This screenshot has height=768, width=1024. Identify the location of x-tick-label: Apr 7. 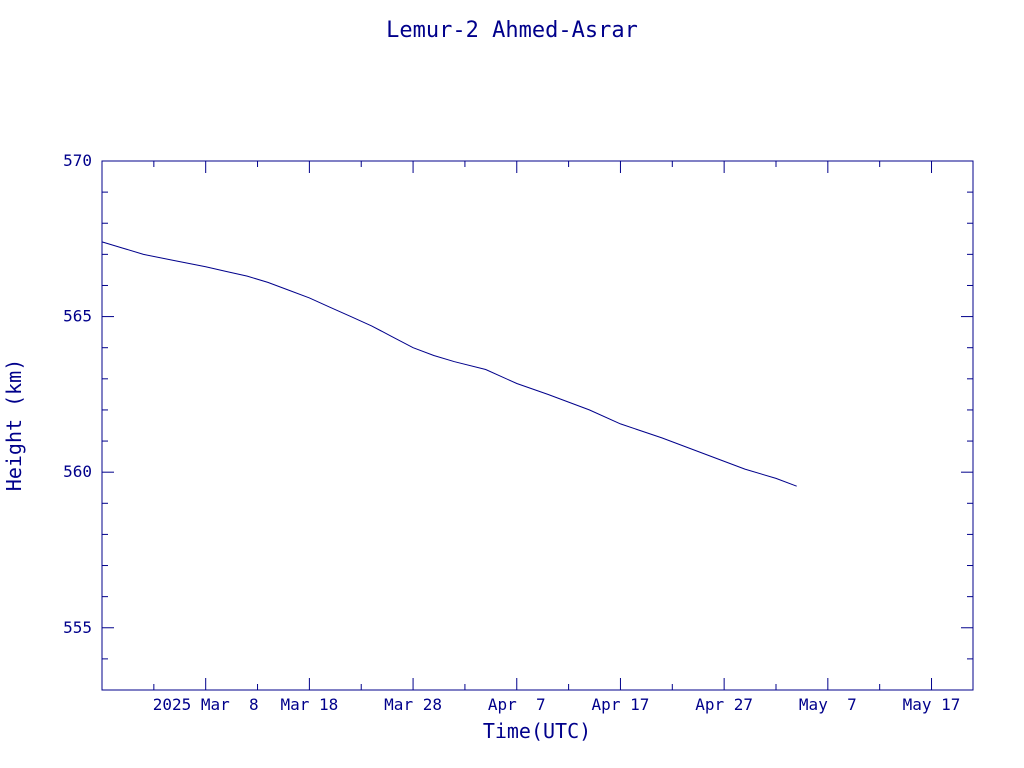
(517, 704).